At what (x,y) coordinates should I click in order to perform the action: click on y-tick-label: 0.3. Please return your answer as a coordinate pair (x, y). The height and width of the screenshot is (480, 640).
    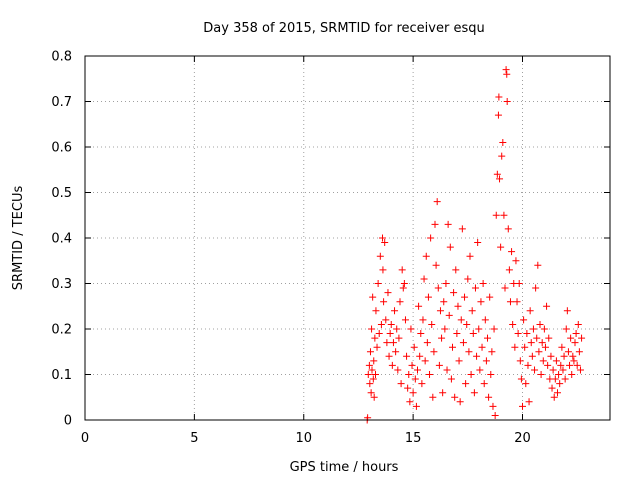
    Looking at the image, I should click on (61, 284).